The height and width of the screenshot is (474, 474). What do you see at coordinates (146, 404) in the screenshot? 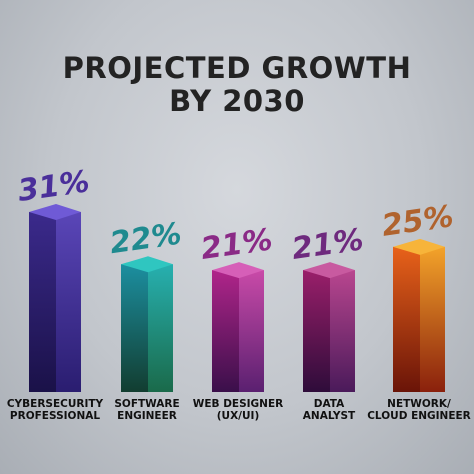
I see `category-label: SOFTWARE` at bounding box center [146, 404].